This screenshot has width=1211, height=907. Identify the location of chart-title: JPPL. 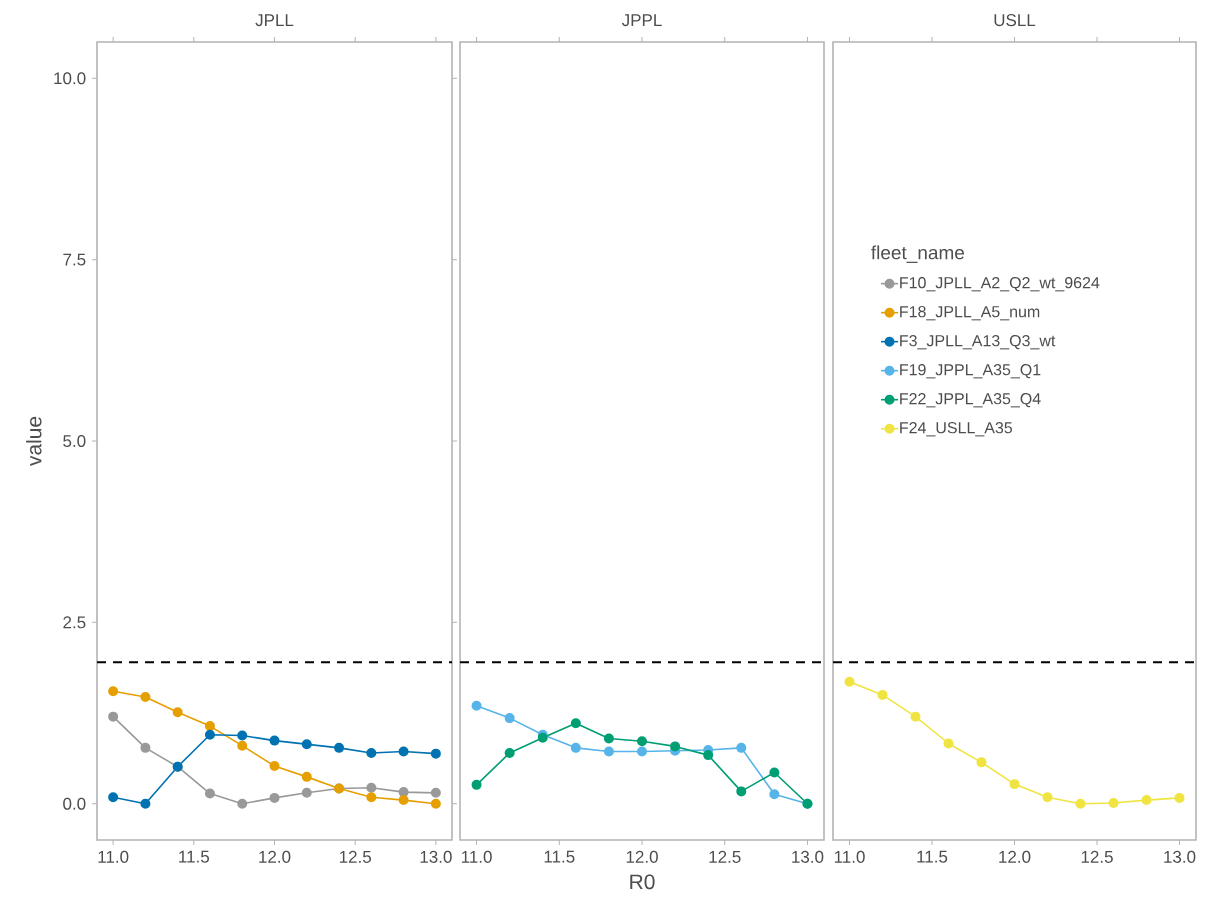
(641, 20).